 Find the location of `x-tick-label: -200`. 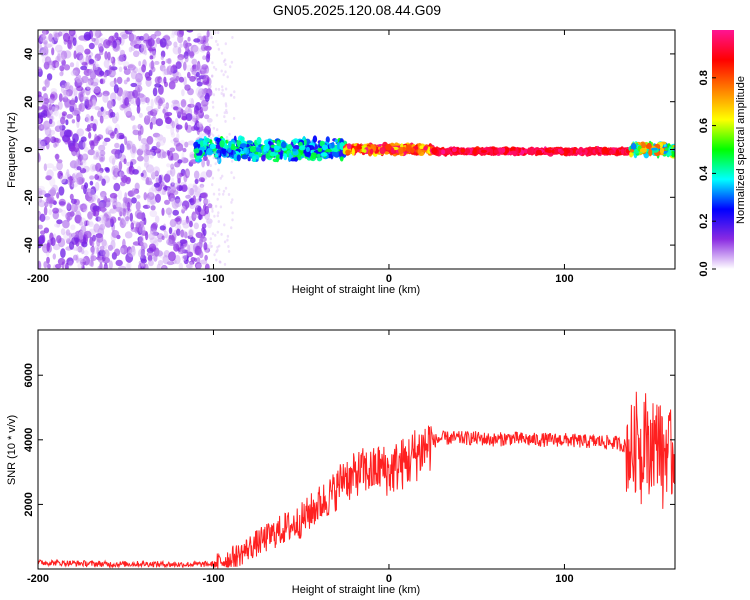

x-tick-label: -200 is located at coordinates (38, 579).